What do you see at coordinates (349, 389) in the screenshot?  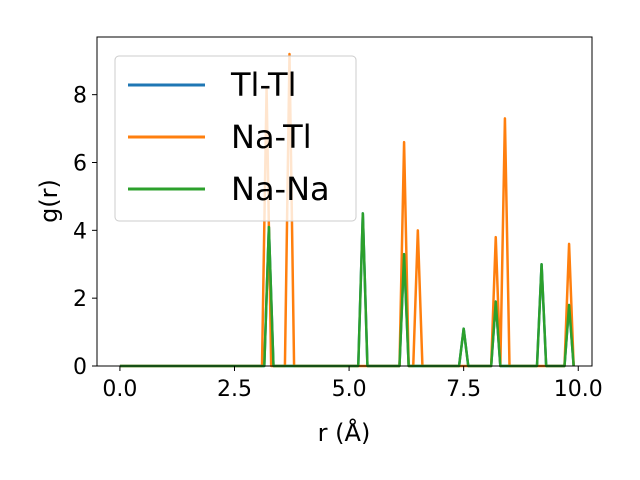 I see `x-tick-label: 5.0` at bounding box center [349, 389].